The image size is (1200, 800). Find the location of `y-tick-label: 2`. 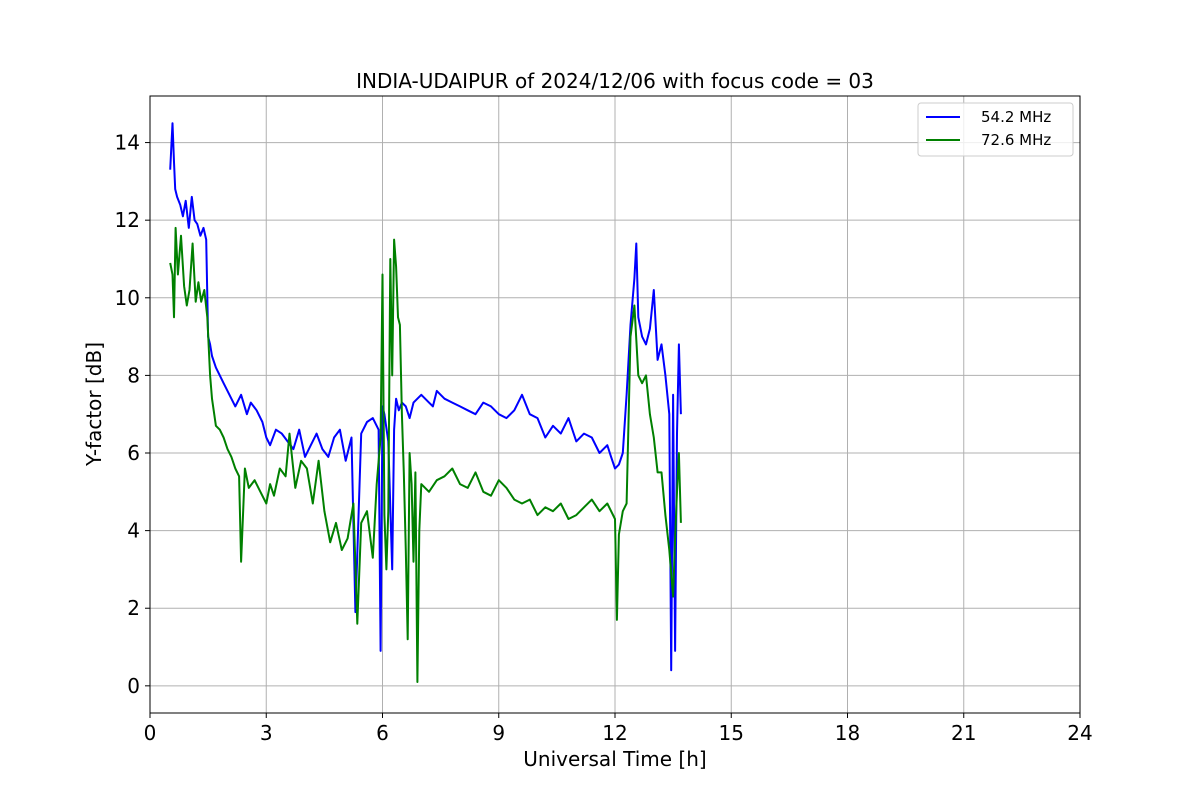

y-tick-label: 2 is located at coordinates (133, 608).